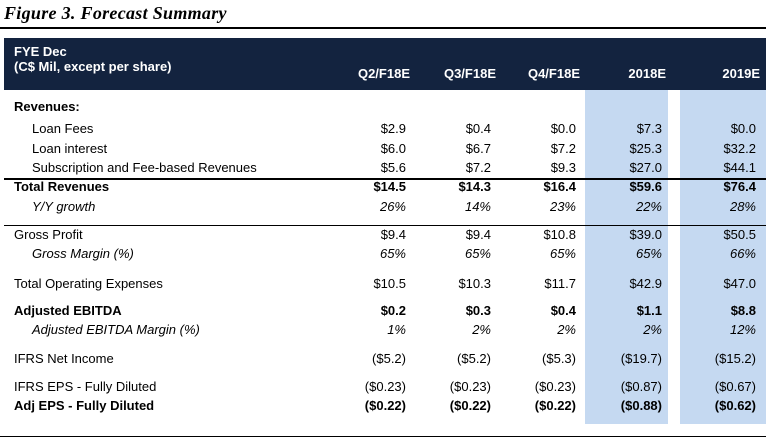  What do you see at coordinates (563, 148) in the screenshot?
I see `row-loan-interest-value: $7.2` at bounding box center [563, 148].